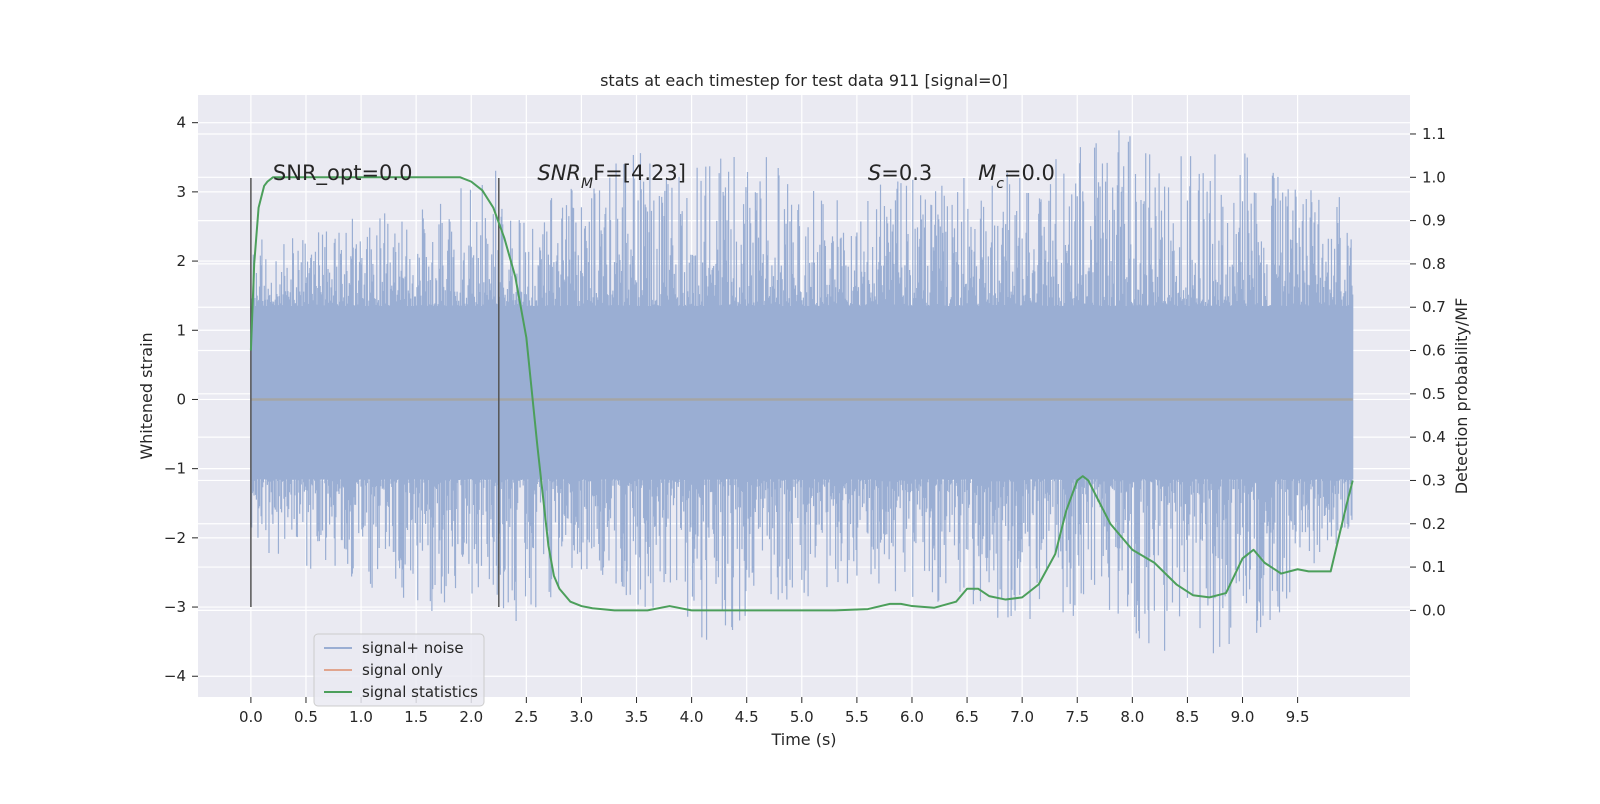 The width and height of the screenshot is (1600, 804). I want to click on y-right-tick-label: 1.0, so click(1434, 177).